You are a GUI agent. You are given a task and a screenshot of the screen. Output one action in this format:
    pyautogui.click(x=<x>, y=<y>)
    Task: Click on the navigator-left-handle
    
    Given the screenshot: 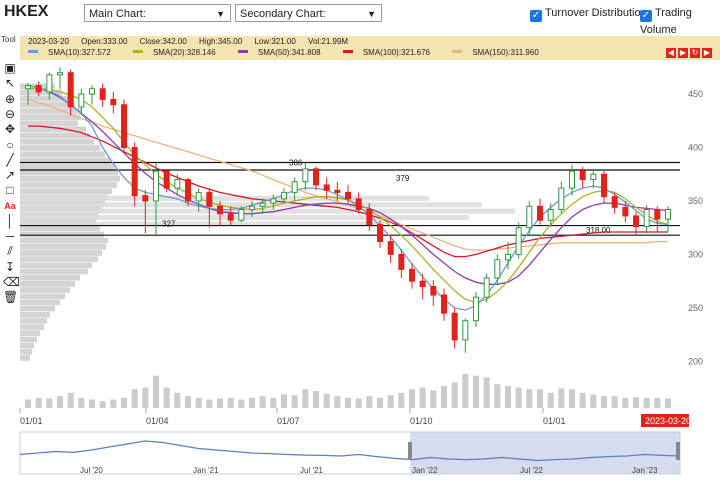 What is the action you would take?
    pyautogui.click(x=410, y=451)
    